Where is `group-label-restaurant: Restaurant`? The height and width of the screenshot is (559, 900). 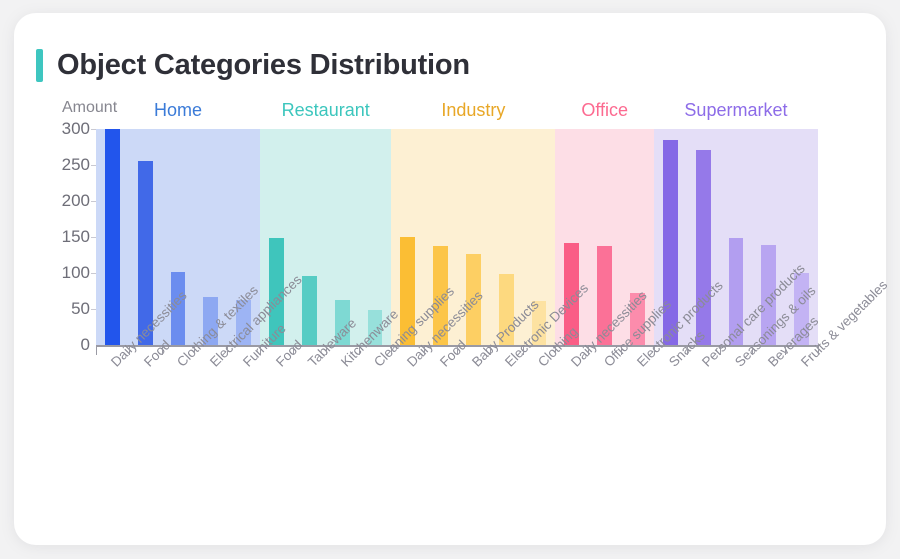 group-label-restaurant: Restaurant is located at coordinates (325, 110).